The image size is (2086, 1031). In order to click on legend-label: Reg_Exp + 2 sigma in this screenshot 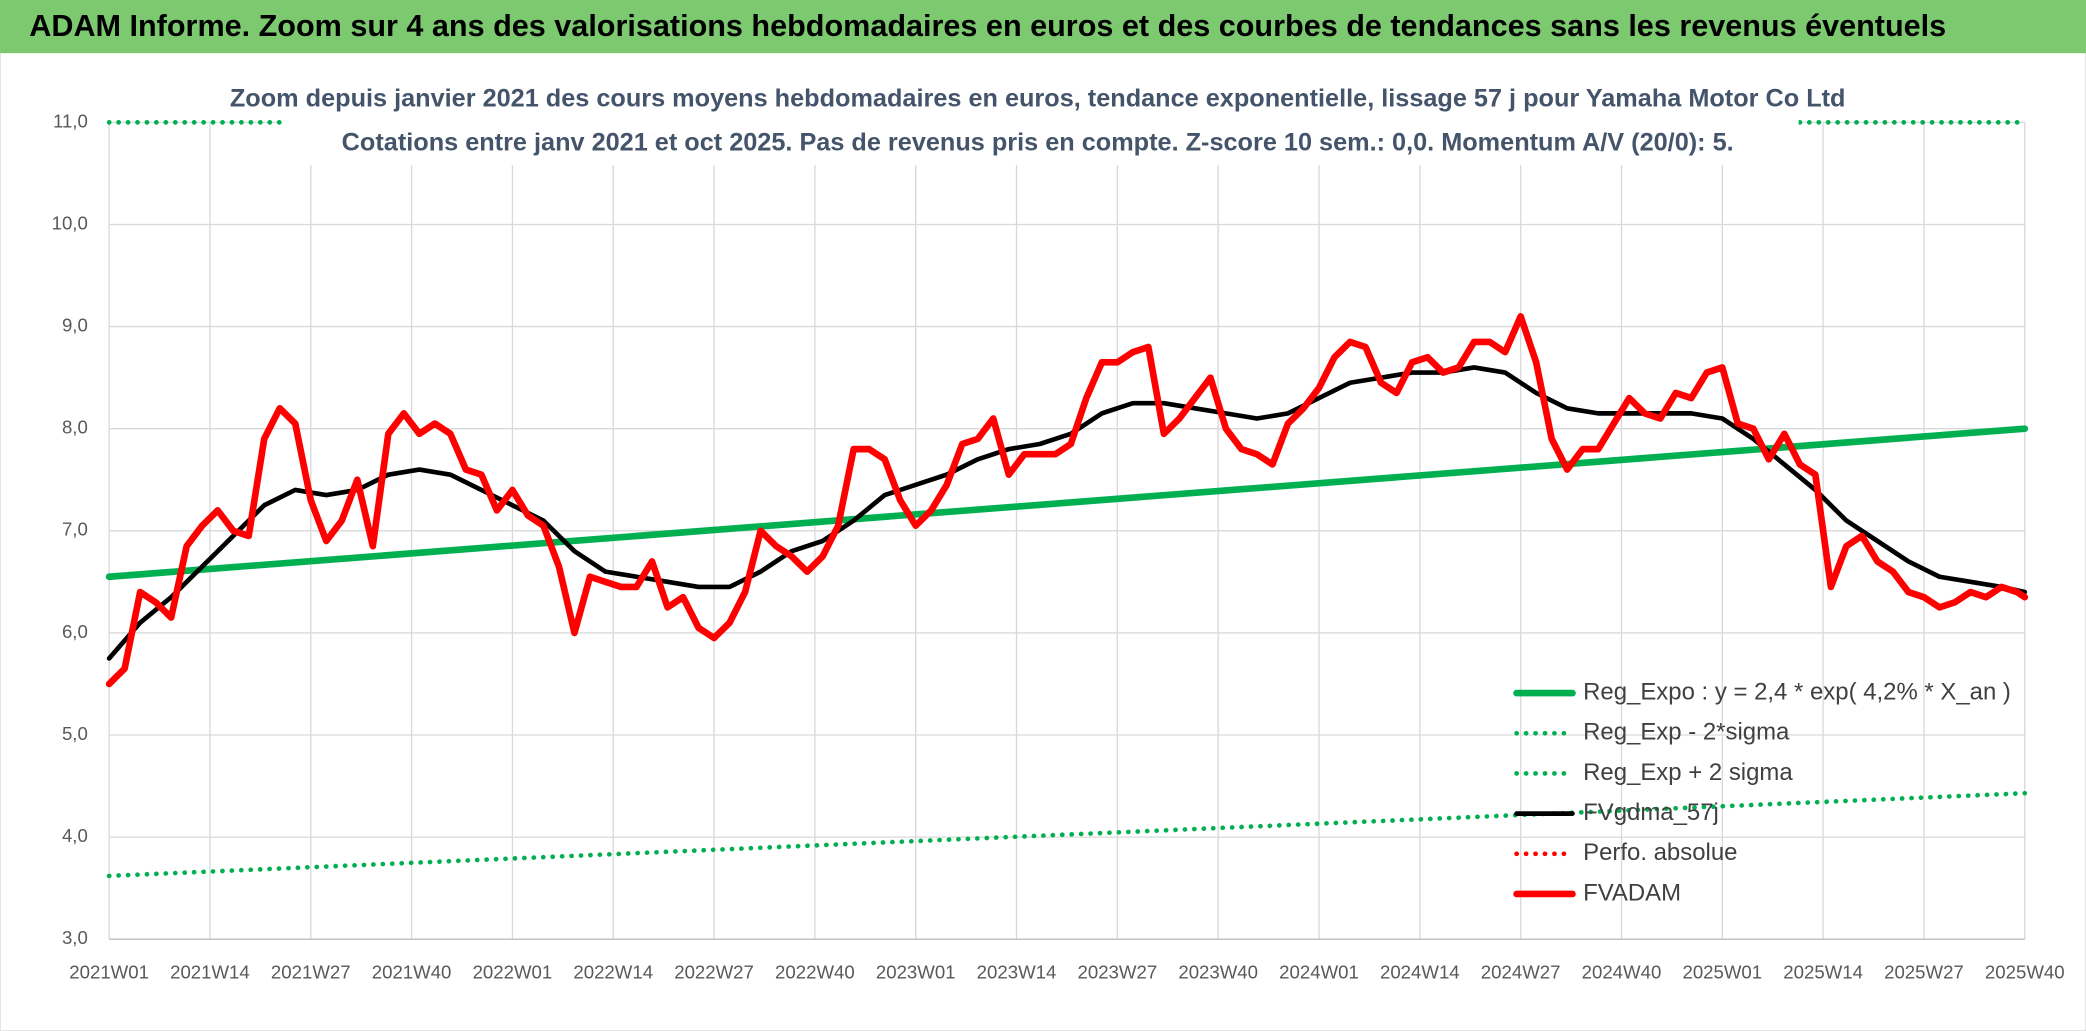, I will do `click(1688, 772)`.